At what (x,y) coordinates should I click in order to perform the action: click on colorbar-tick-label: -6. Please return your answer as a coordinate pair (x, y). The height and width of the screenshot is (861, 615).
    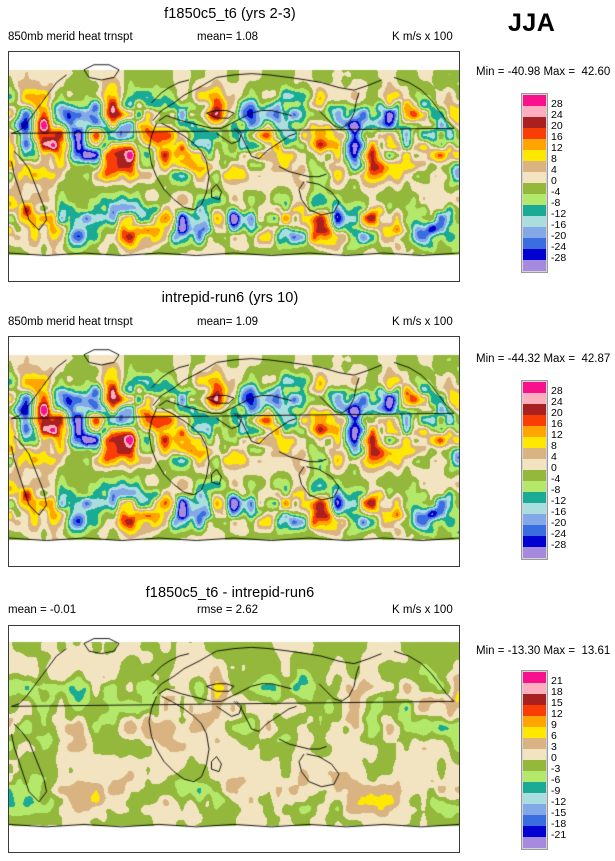
    Looking at the image, I should click on (556, 780).